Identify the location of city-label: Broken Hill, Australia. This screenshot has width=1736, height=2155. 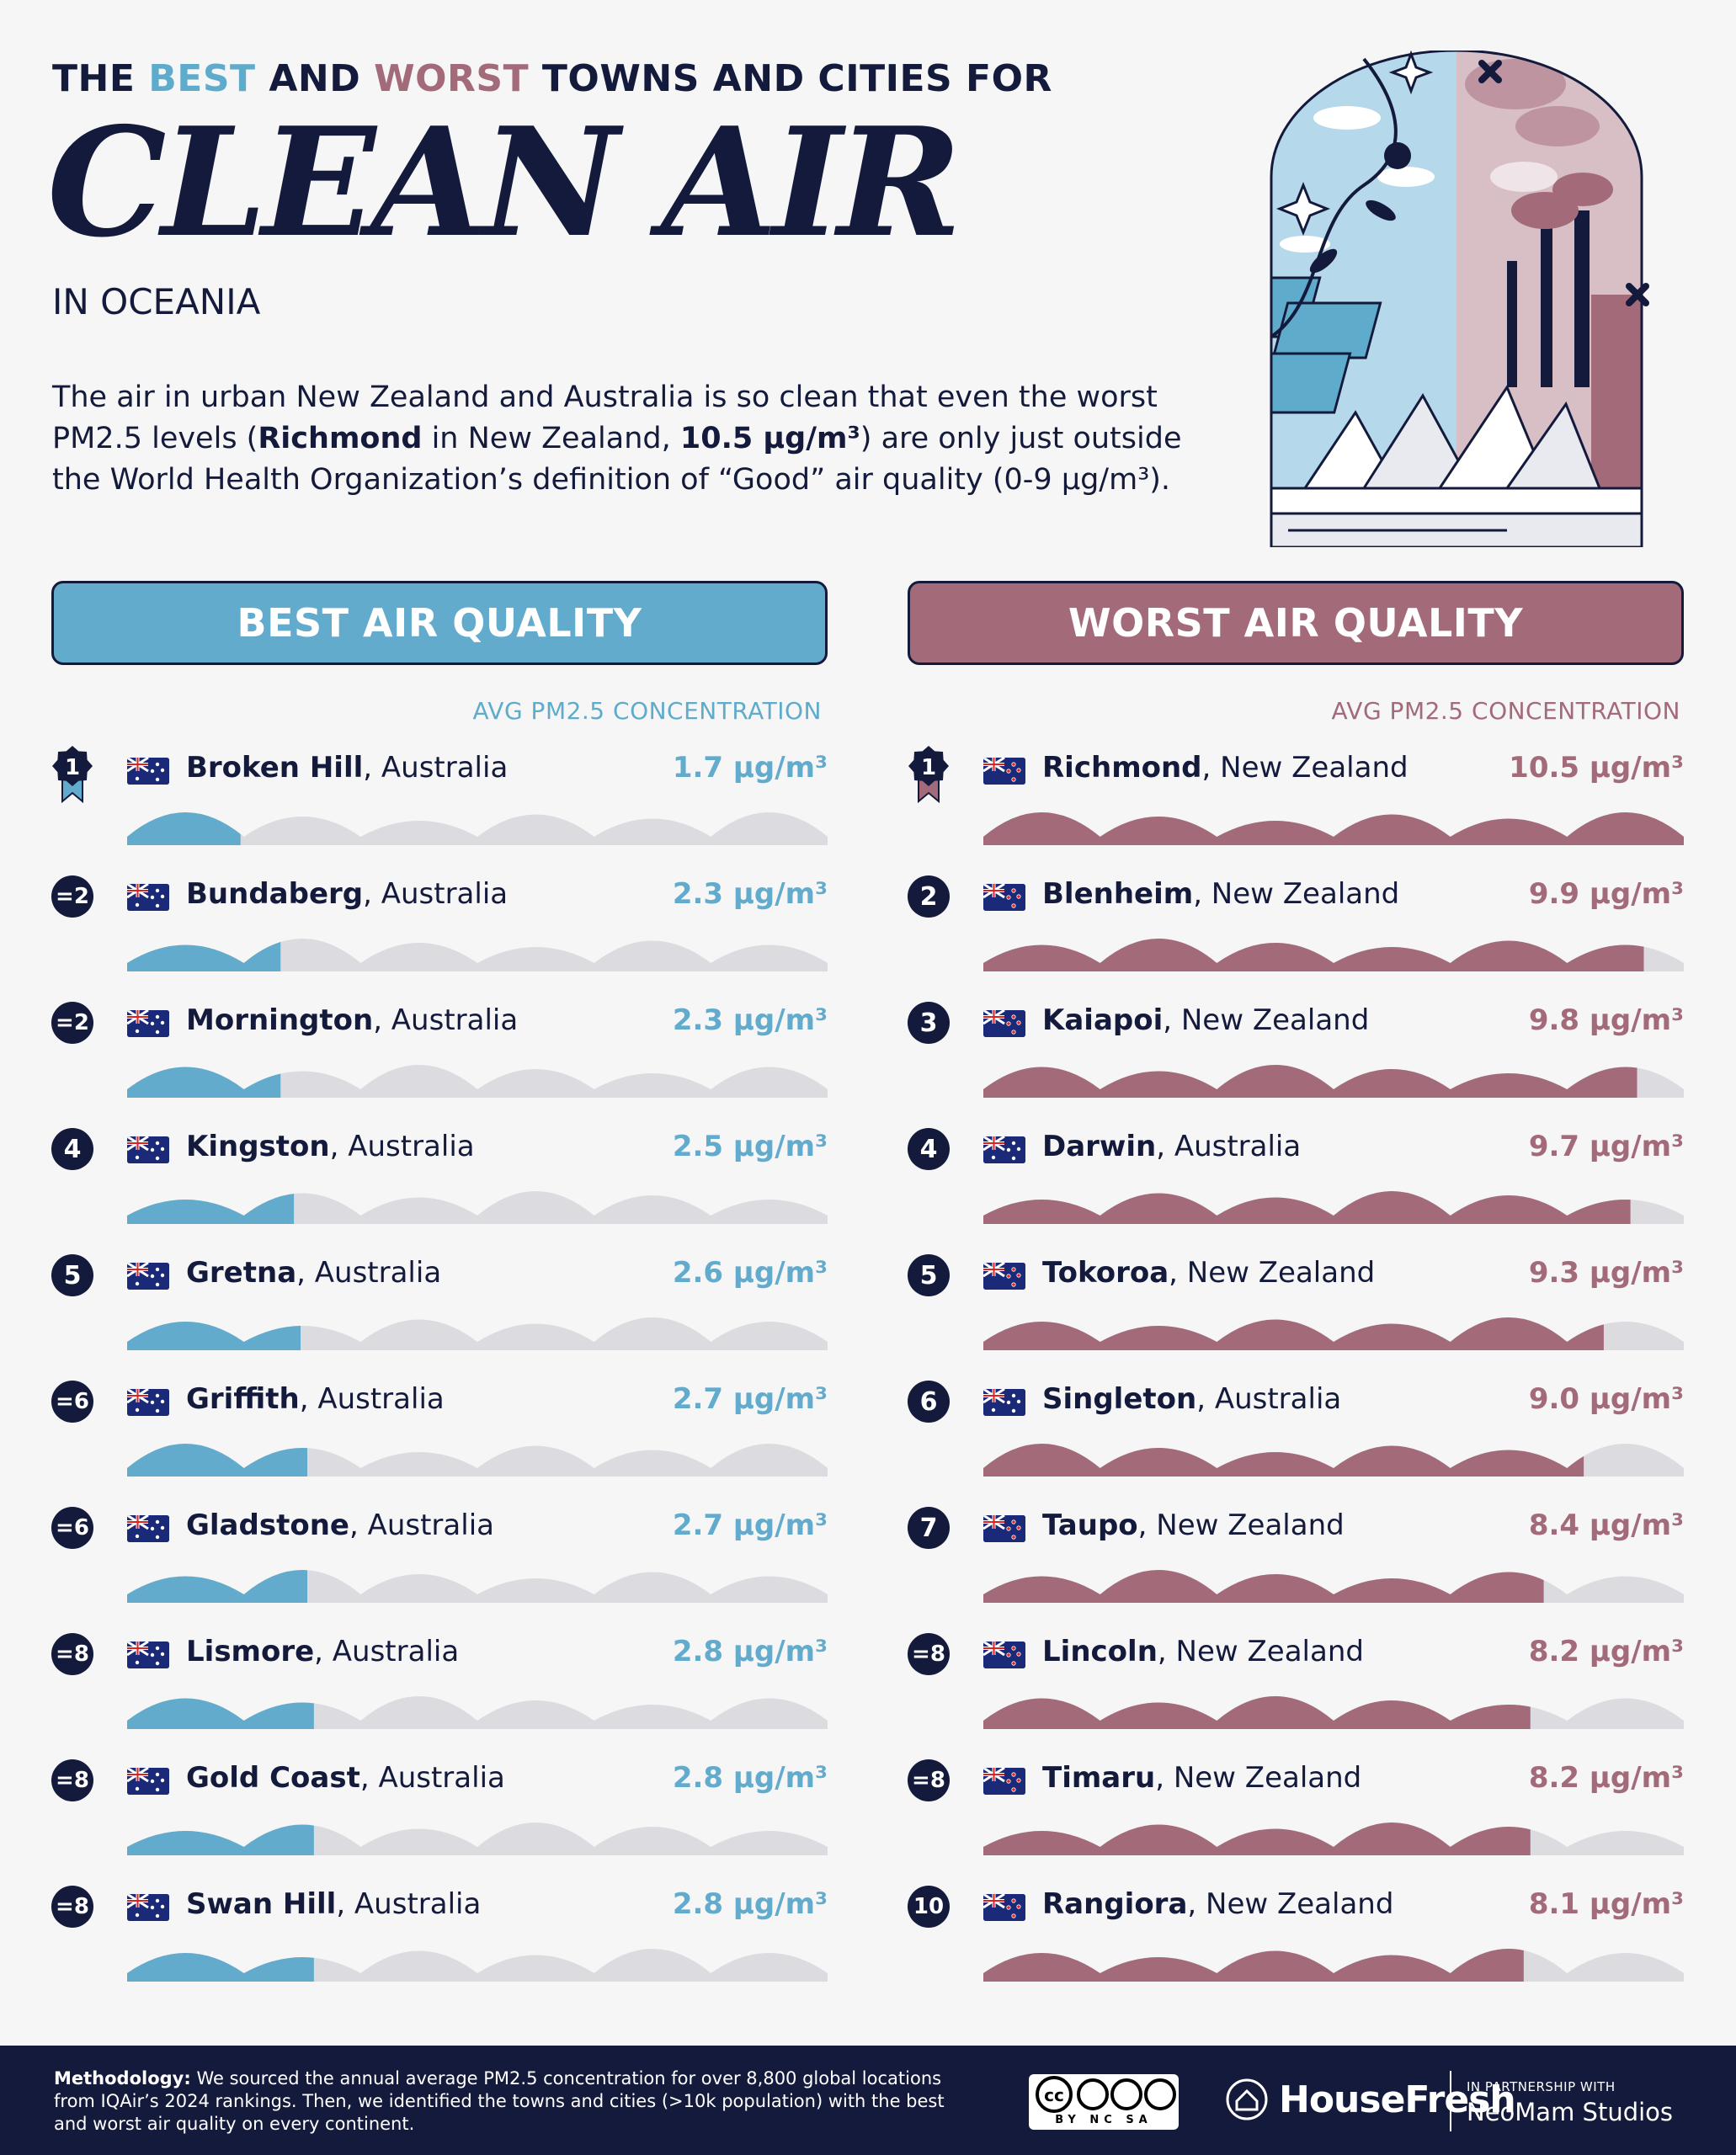
(347, 768).